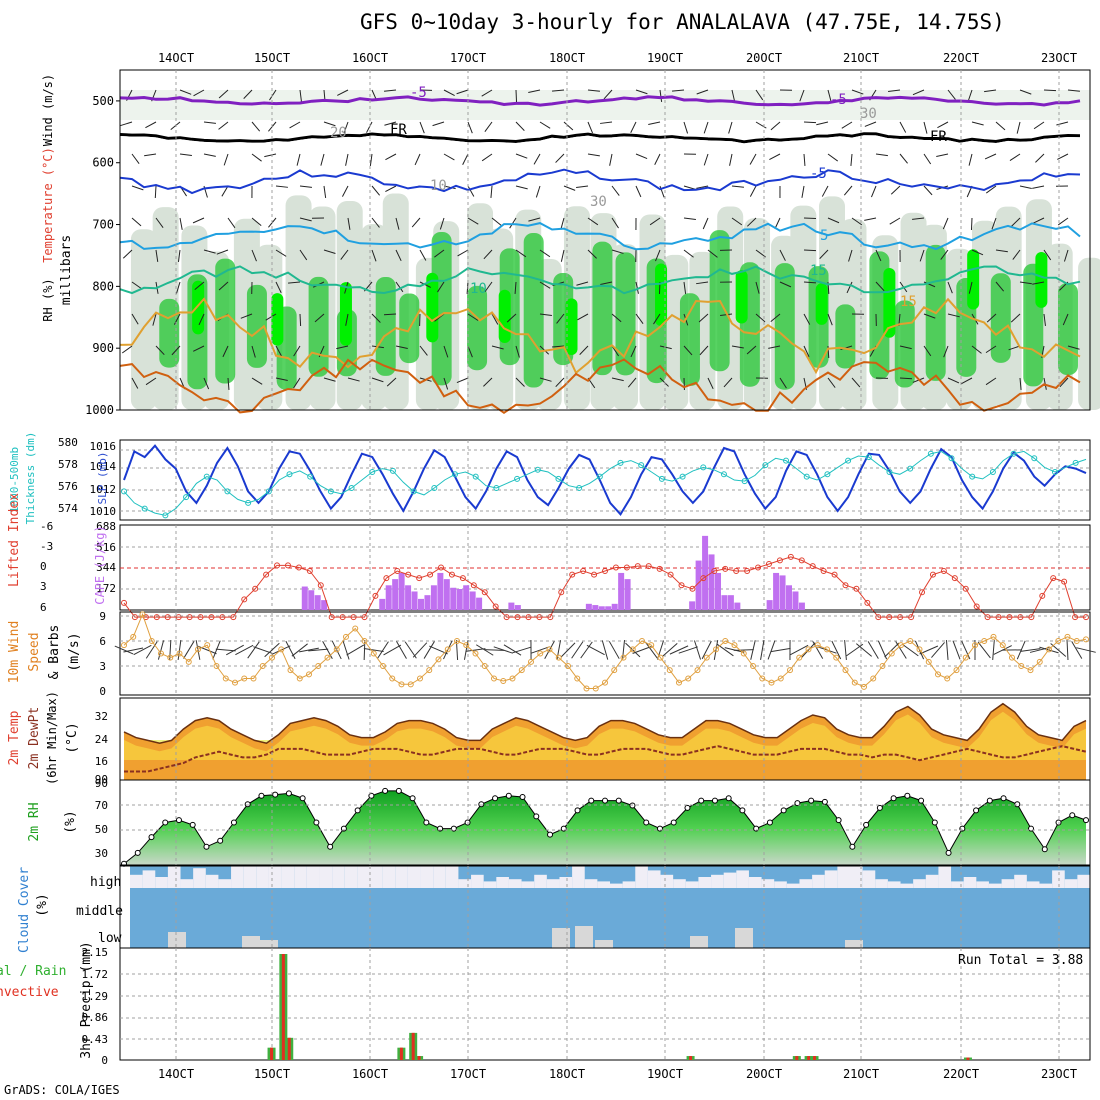 Image resolution: width=1100 pixels, height=1100 pixels. I want to click on temp-ytick-label: 32, so click(101, 716).